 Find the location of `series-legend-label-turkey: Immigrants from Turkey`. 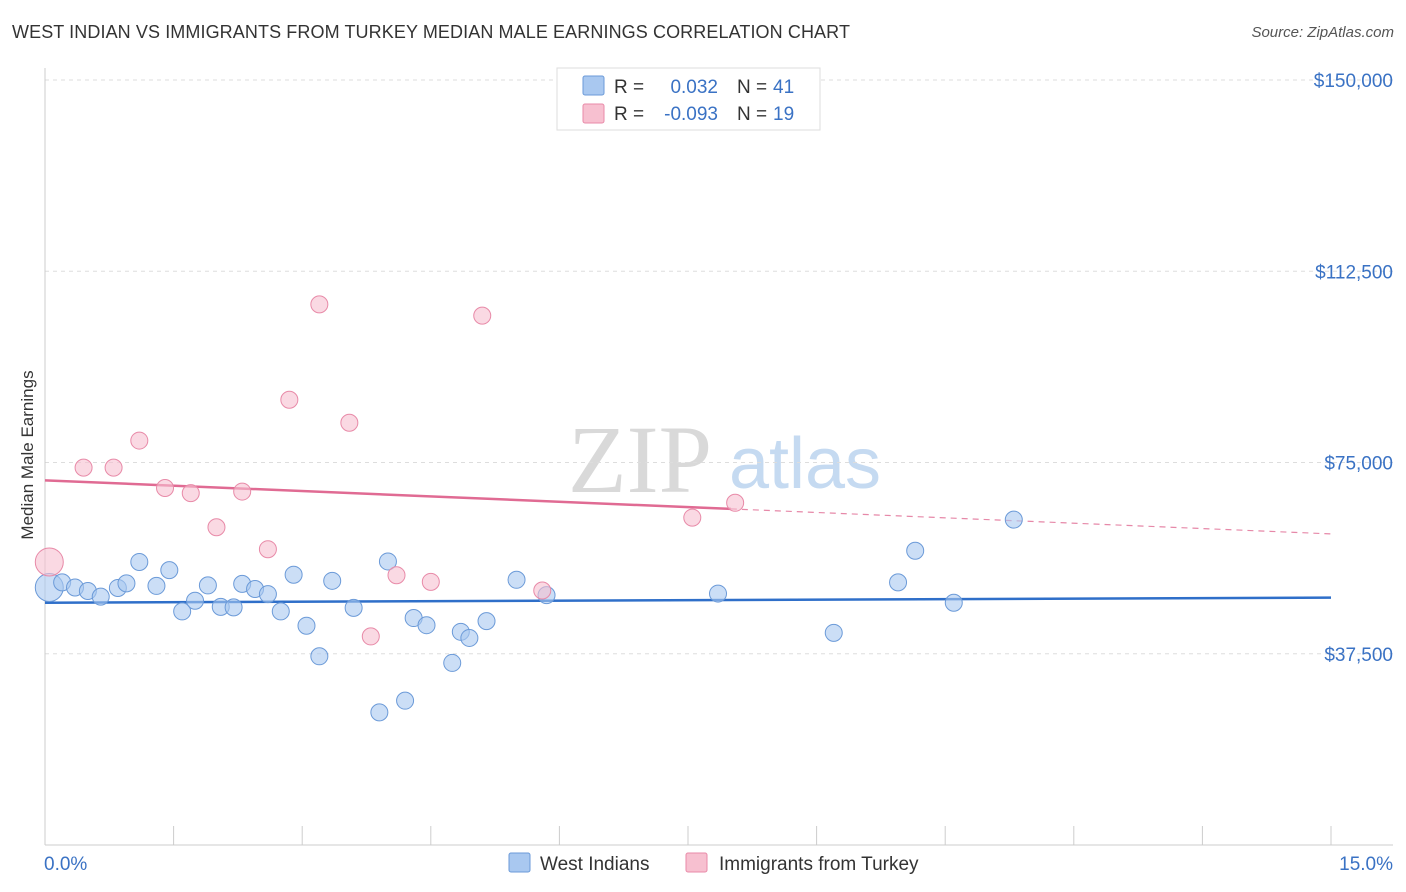

series-legend-label-turkey: Immigrants from Turkey is located at coordinates (819, 864).